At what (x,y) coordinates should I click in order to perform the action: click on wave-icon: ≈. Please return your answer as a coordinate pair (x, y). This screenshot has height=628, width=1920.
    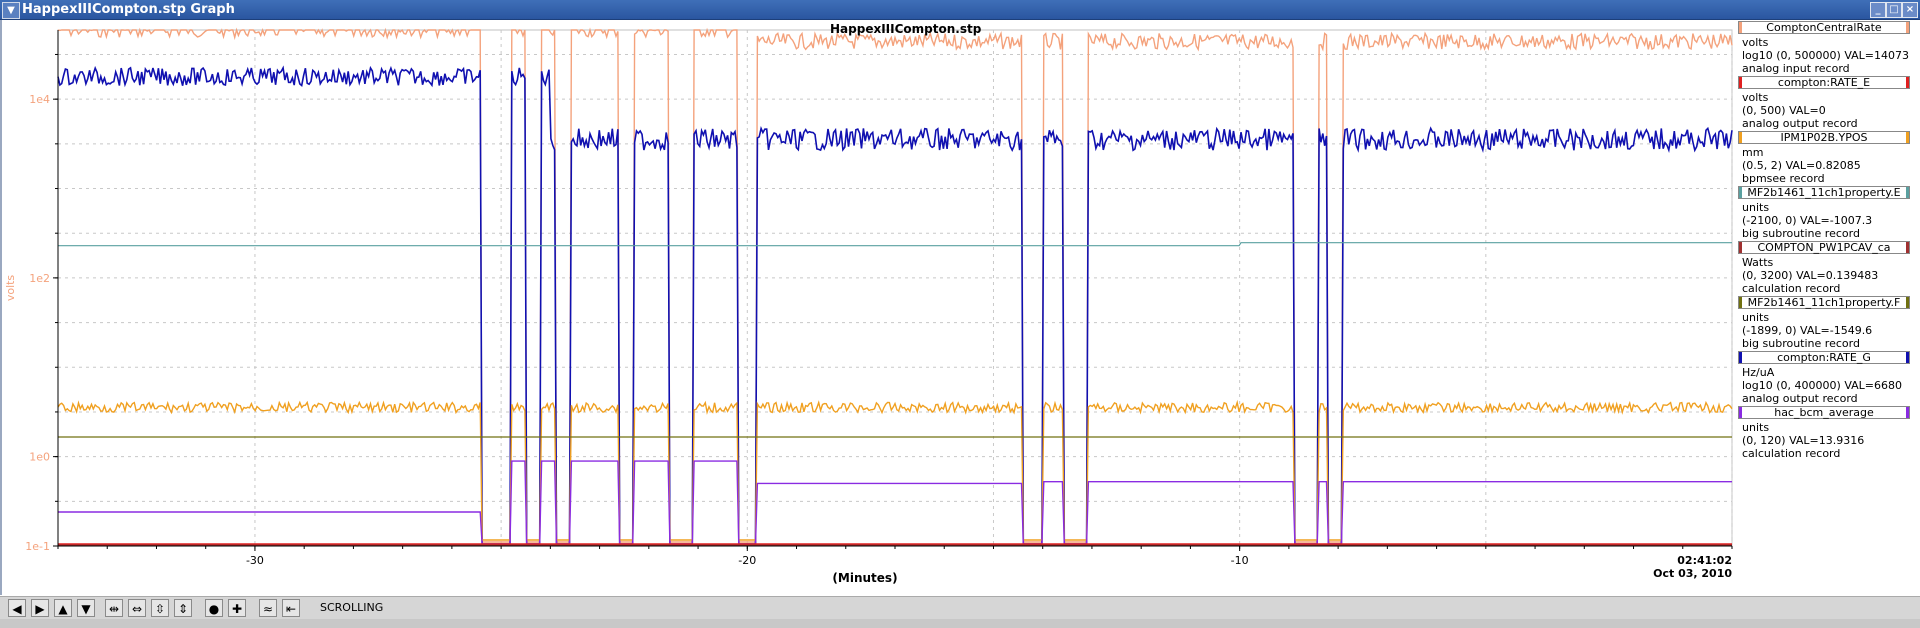
    Looking at the image, I should click on (268, 608).